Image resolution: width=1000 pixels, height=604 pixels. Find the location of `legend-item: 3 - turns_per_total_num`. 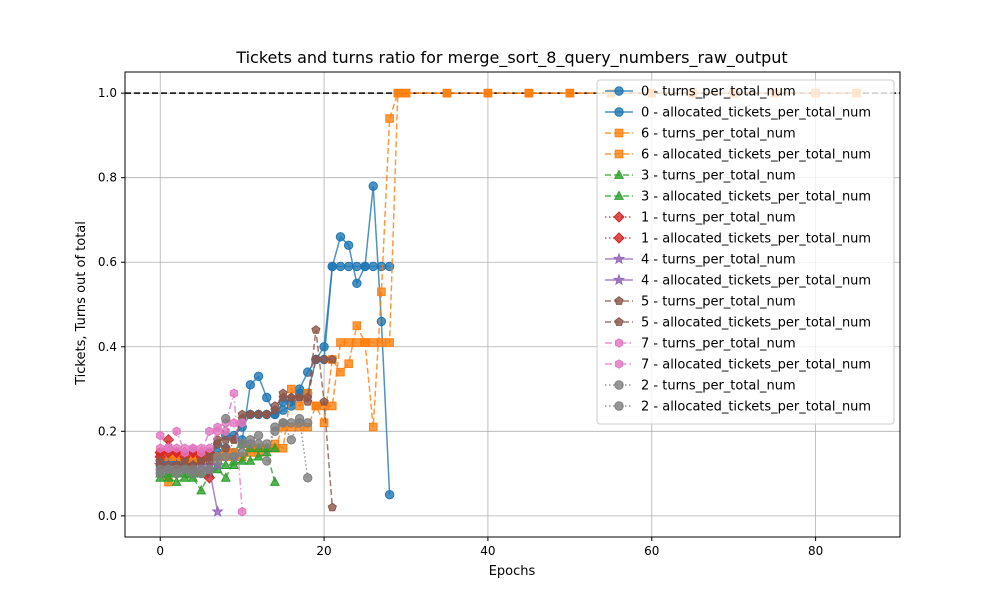

legend-item: 3 - turns_per_total_num is located at coordinates (700, 176).